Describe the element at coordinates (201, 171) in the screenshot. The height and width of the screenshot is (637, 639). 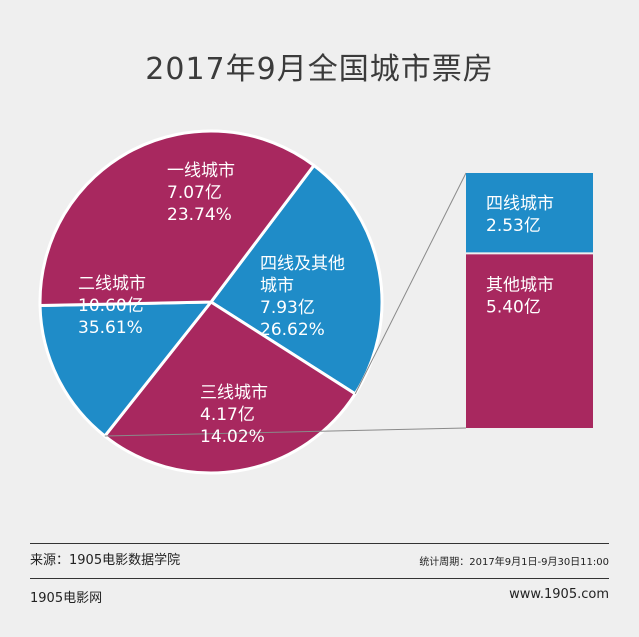
I see `slice-label-0-line-0: 一线城市` at that location.